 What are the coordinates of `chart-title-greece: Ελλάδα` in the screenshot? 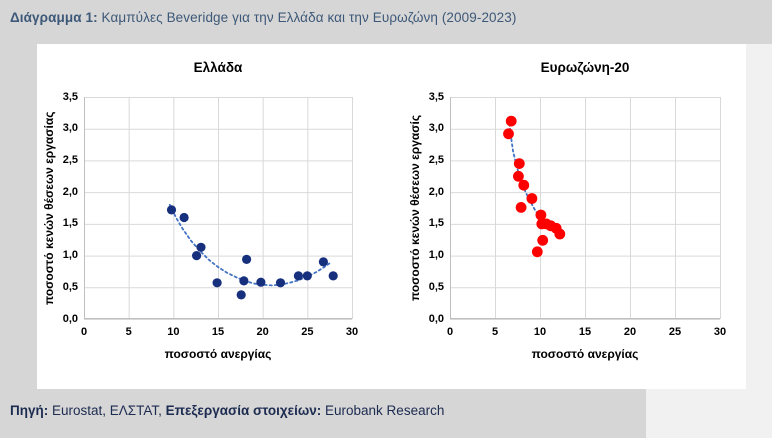 It's located at (218, 67).